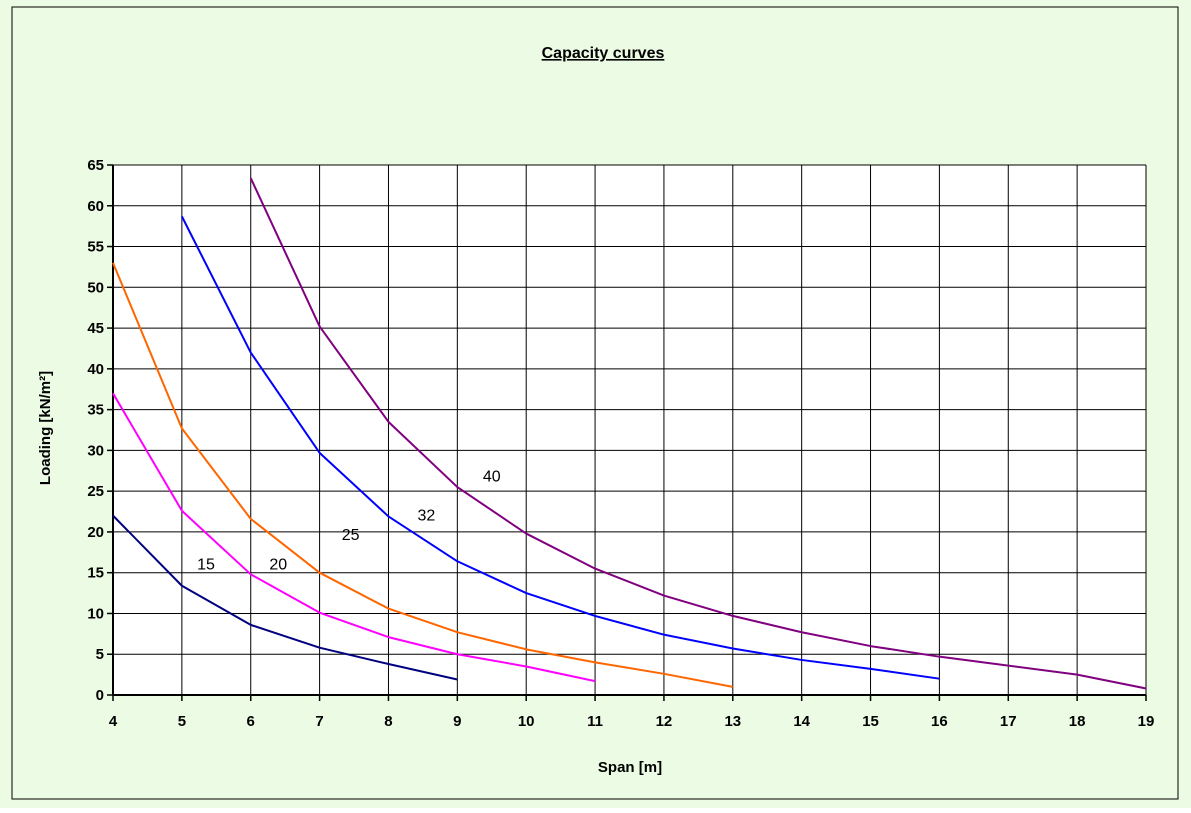  Describe the element at coordinates (492, 476) in the screenshot. I see `series-label-40: 40` at that location.